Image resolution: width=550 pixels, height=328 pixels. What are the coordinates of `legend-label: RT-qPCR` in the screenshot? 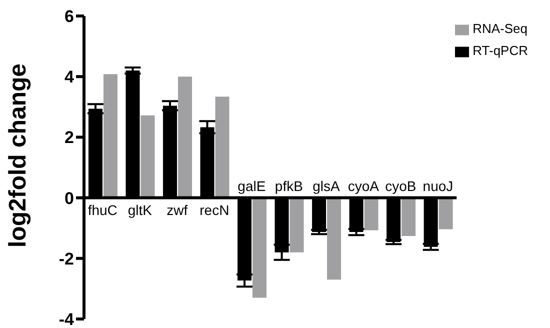 It's located at (500, 50).